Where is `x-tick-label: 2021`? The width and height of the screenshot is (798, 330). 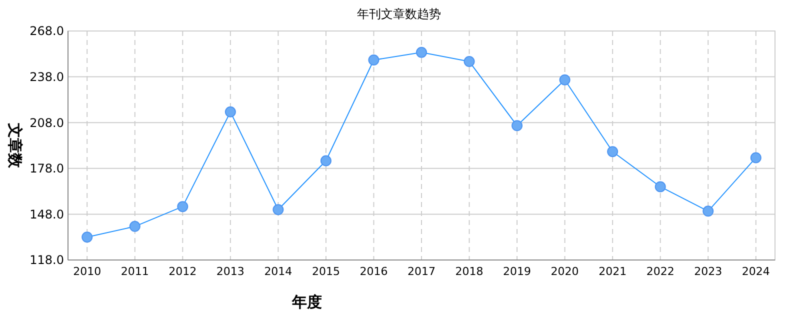 x-tick-label: 2021 is located at coordinates (612, 271).